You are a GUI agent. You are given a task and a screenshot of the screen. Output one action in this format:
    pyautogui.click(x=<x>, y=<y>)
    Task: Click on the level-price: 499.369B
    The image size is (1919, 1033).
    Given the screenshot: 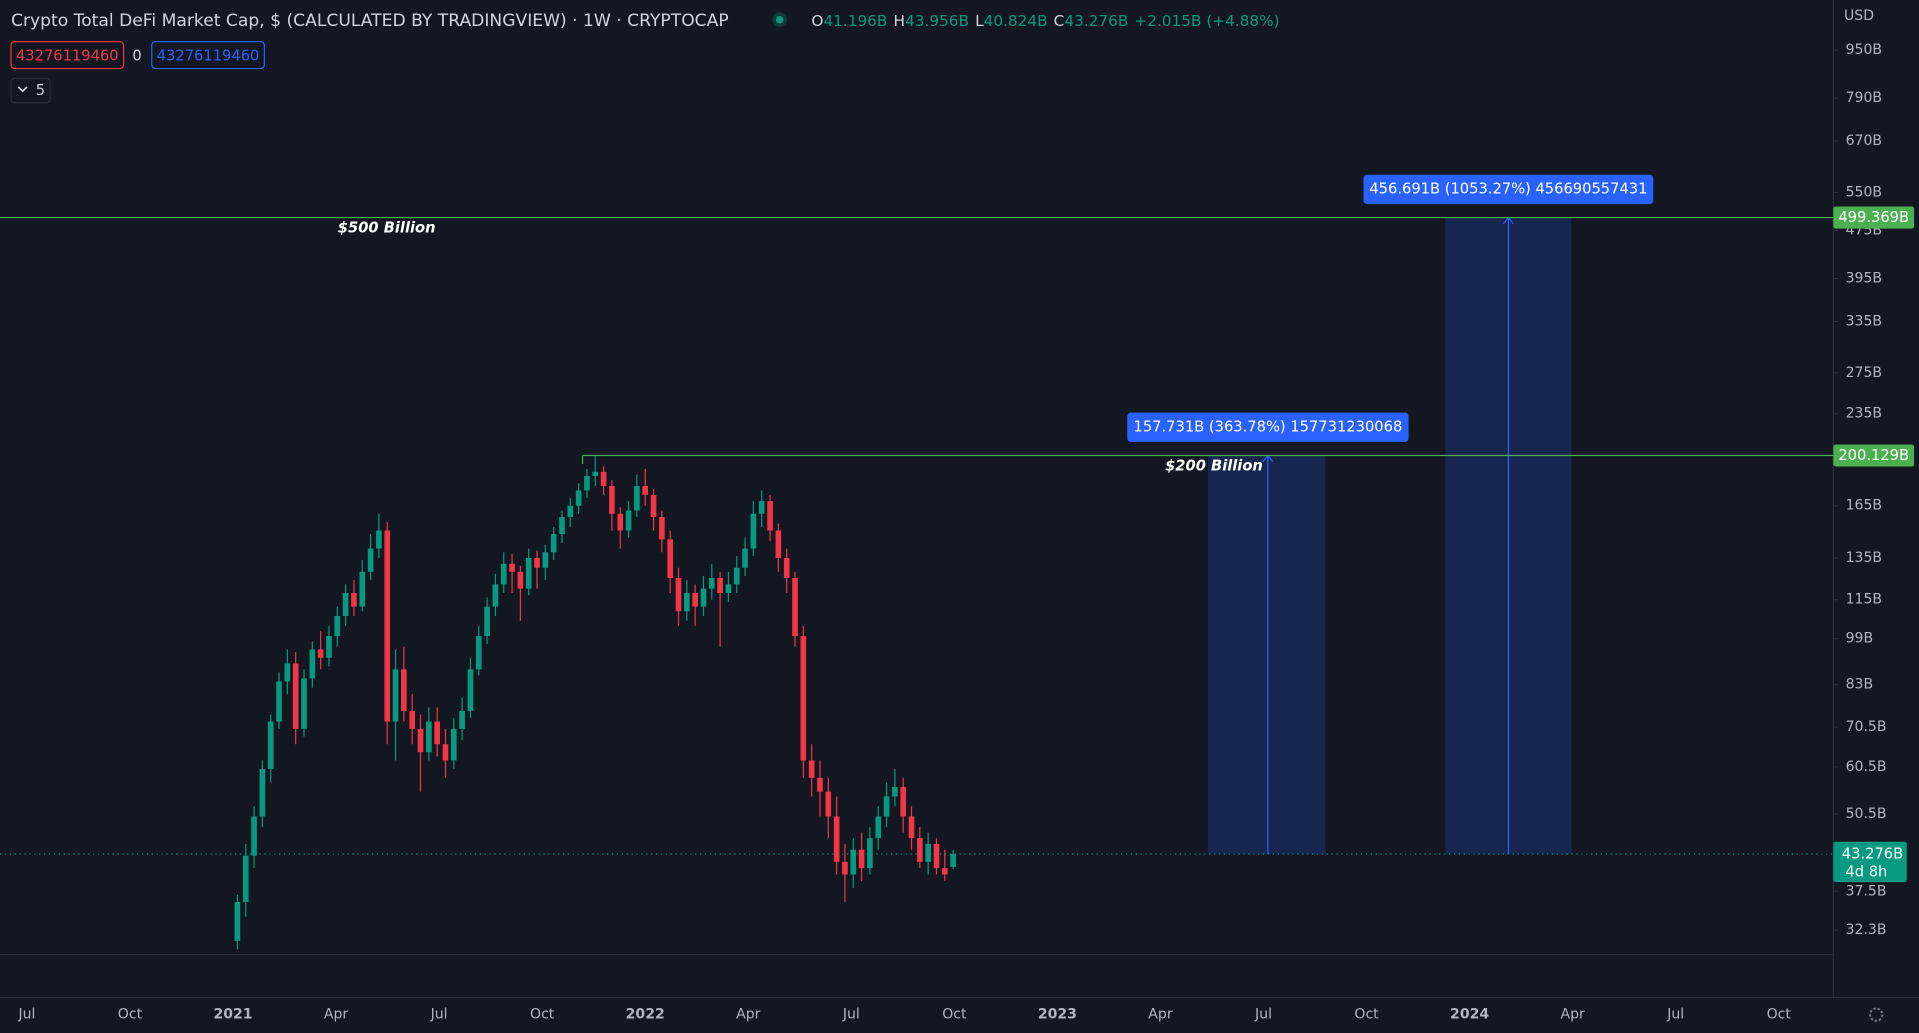 What is the action you would take?
    pyautogui.click(x=1873, y=217)
    